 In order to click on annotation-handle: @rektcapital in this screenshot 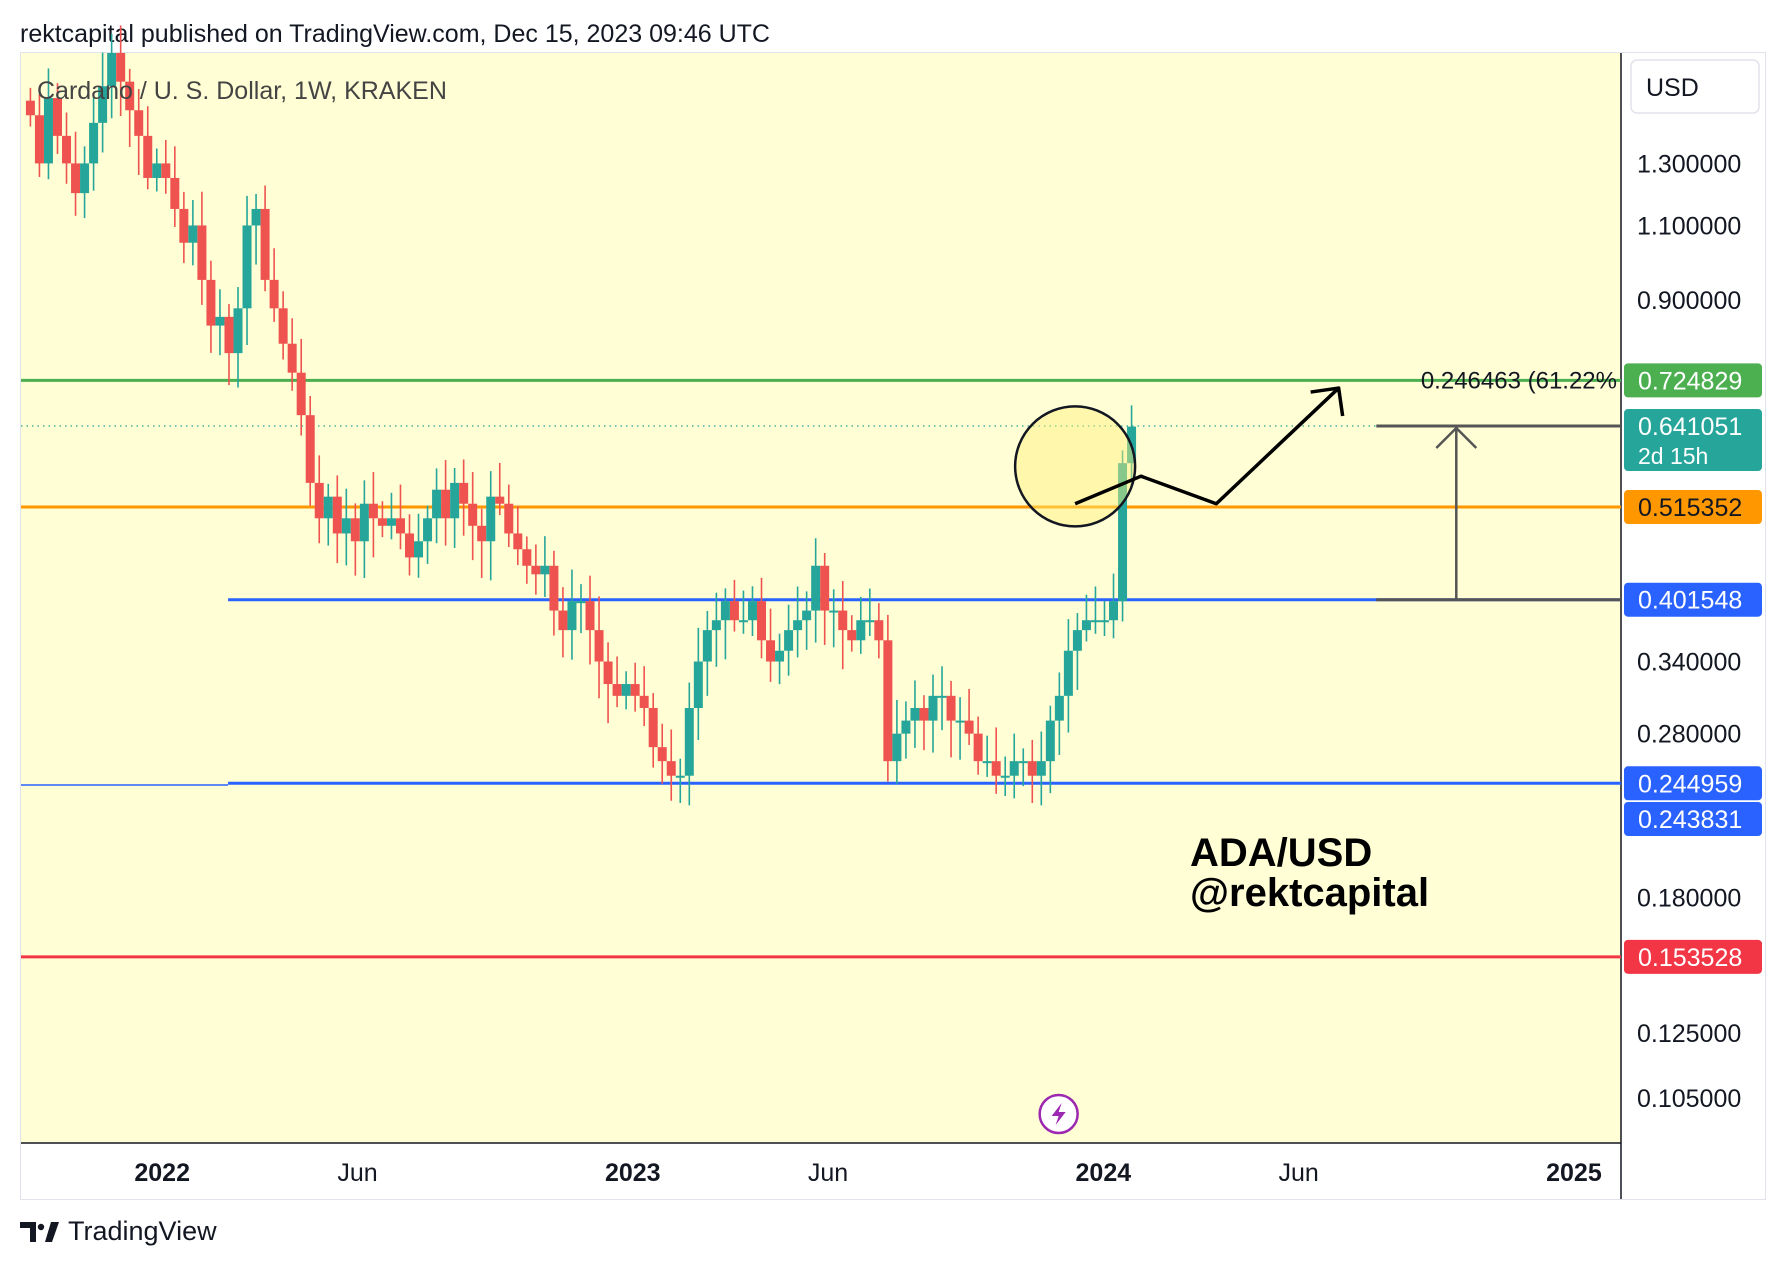, I will do `click(1309, 893)`.